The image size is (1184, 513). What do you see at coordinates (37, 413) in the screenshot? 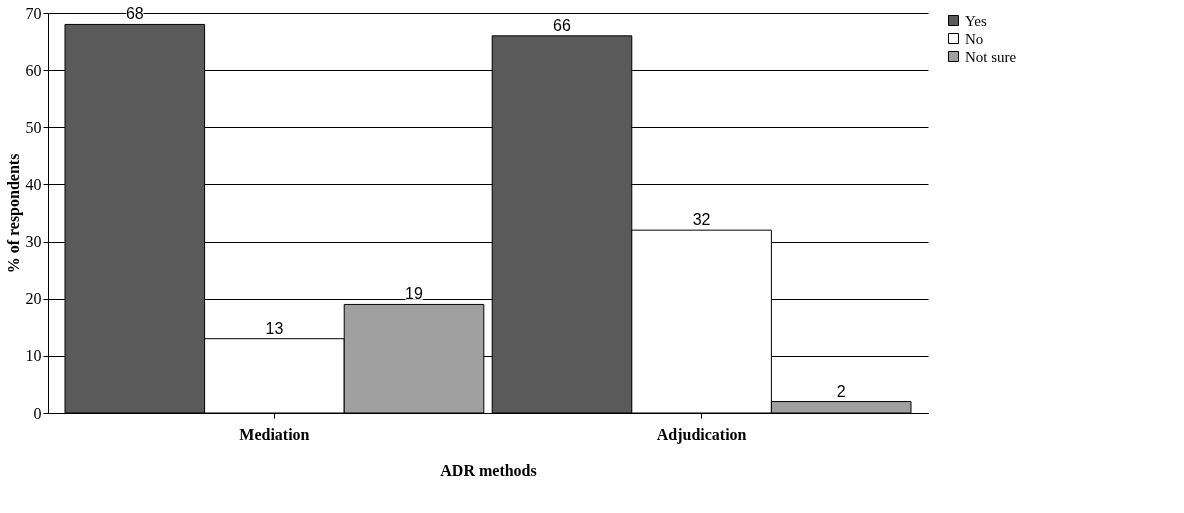
I see `y-tick-label: 0` at bounding box center [37, 413].